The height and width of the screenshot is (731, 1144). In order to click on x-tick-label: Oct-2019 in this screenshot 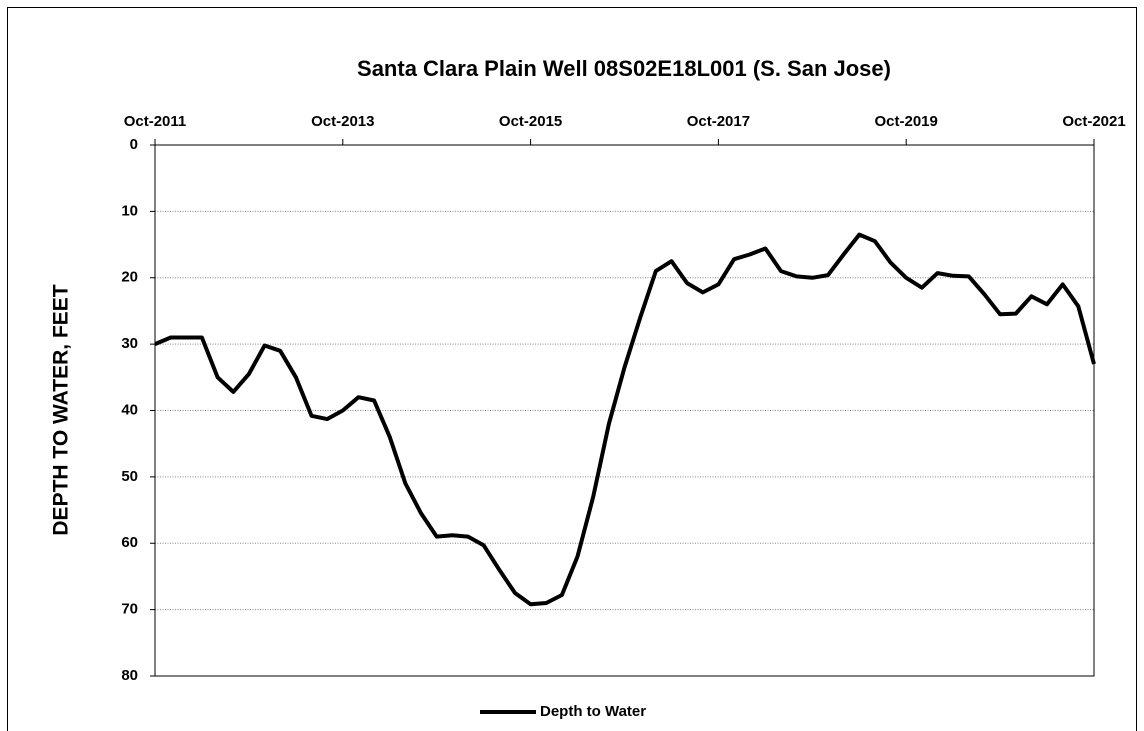, I will do `click(906, 121)`.